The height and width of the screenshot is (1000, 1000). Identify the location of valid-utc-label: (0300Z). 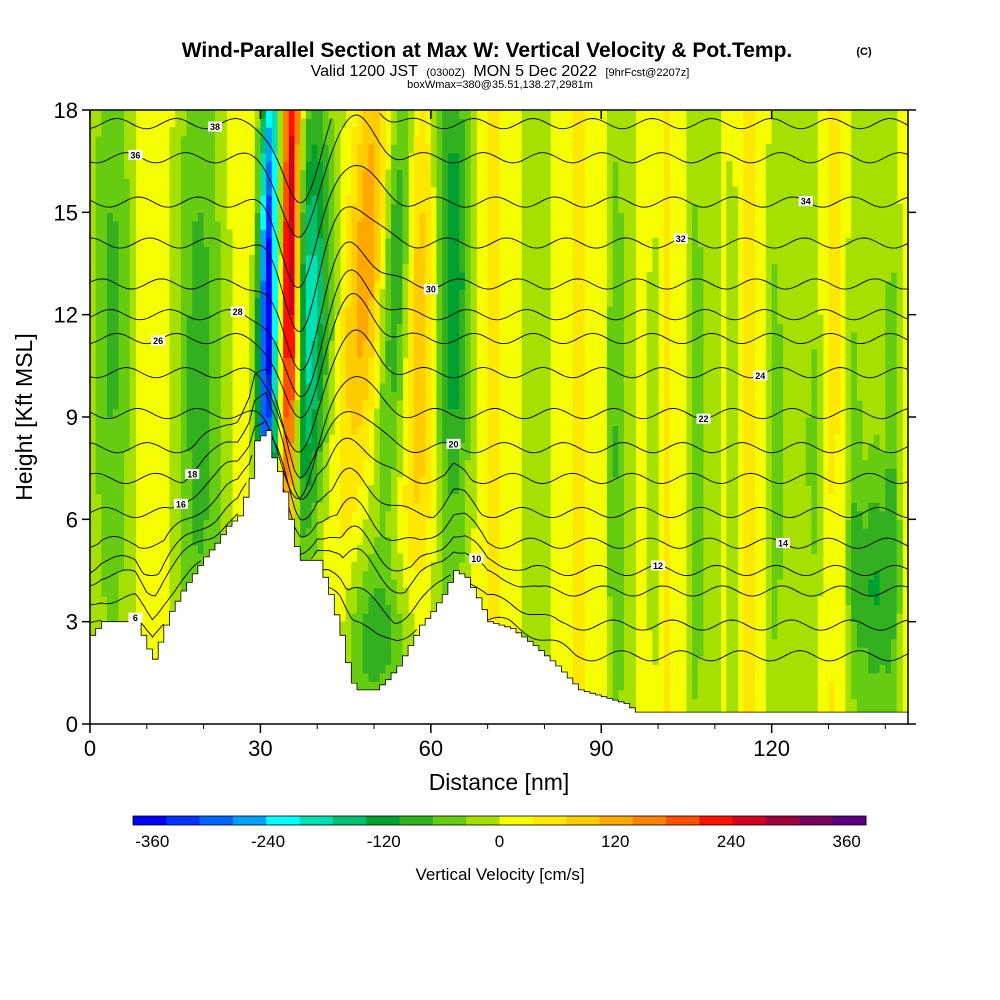
(445, 73).